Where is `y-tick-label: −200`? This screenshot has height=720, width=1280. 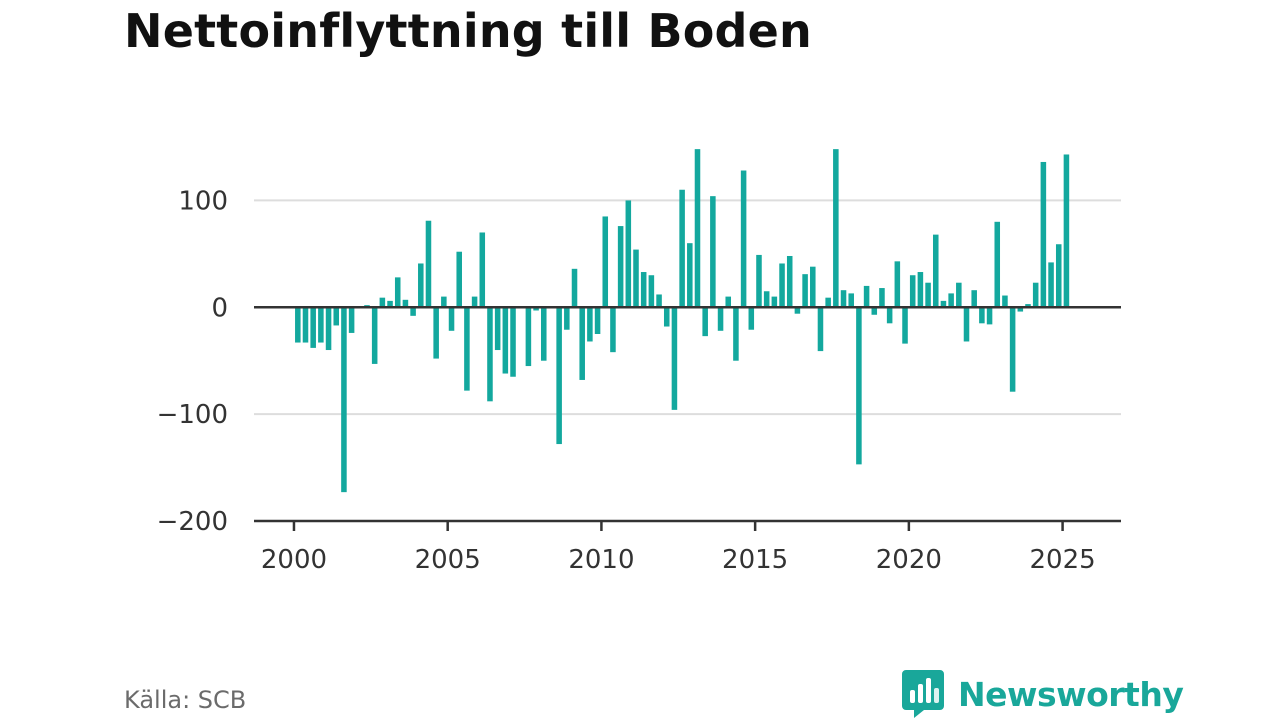
y-tick-label: −200 is located at coordinates (192, 522).